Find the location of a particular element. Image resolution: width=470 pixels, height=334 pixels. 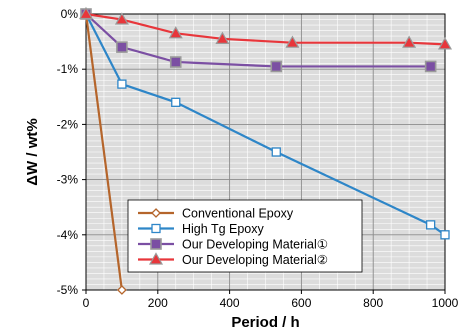

series-line is located at coordinates (103, 152).